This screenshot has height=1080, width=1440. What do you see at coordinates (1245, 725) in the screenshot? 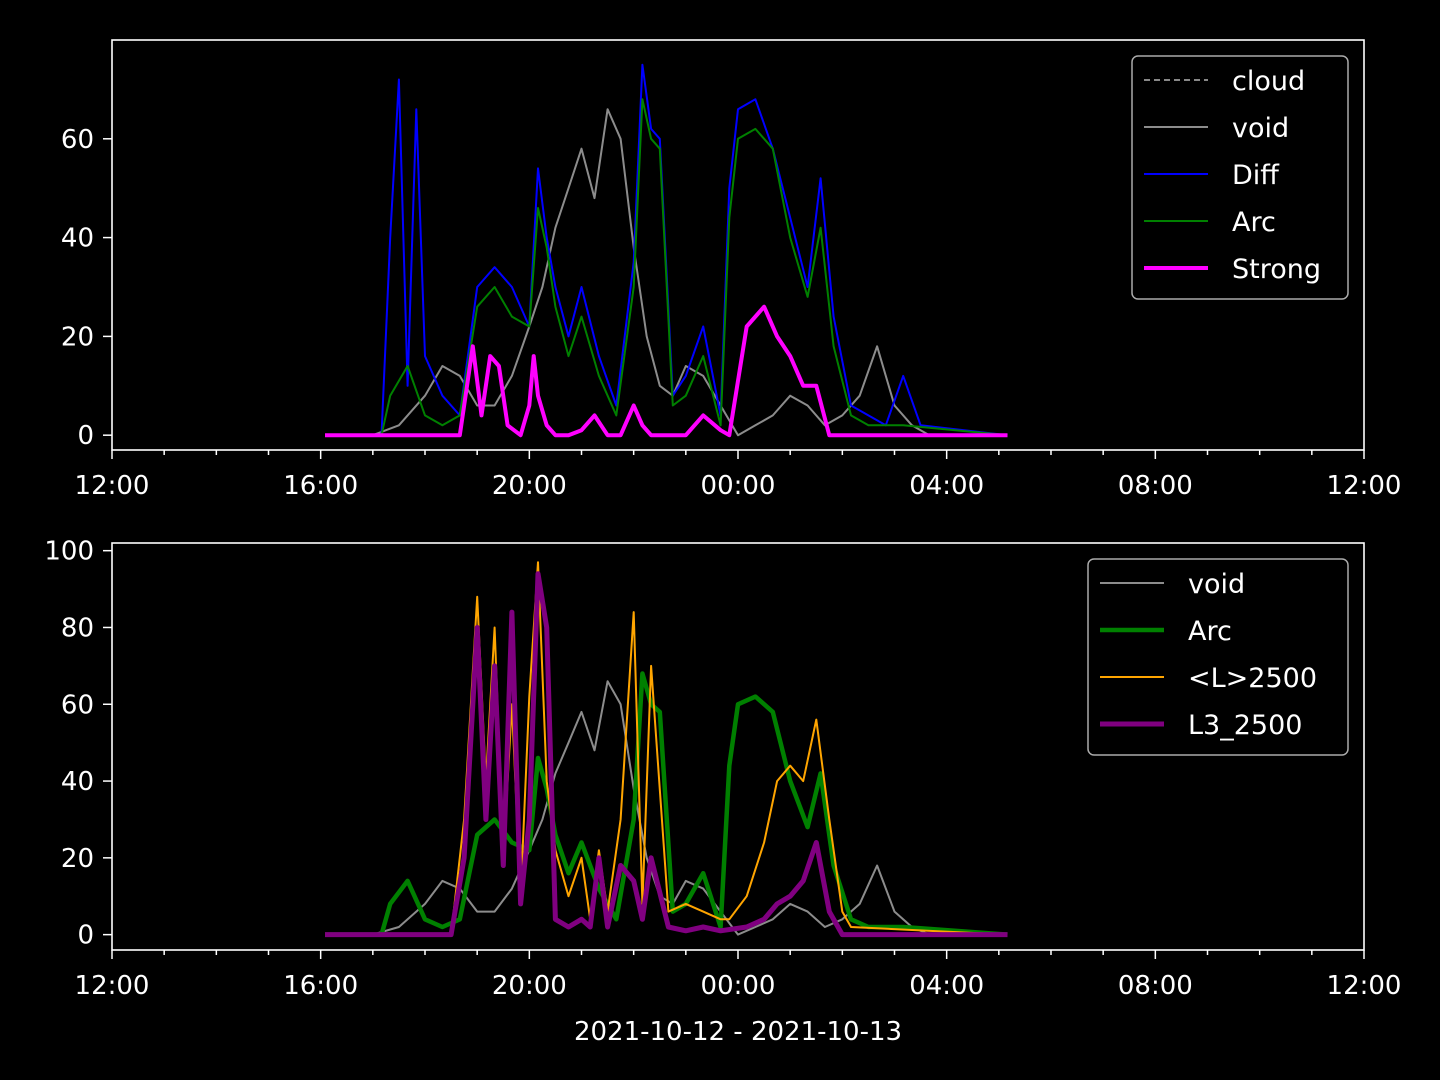
I see `legend-label-l3-2500: L3_2500` at bounding box center [1245, 725].